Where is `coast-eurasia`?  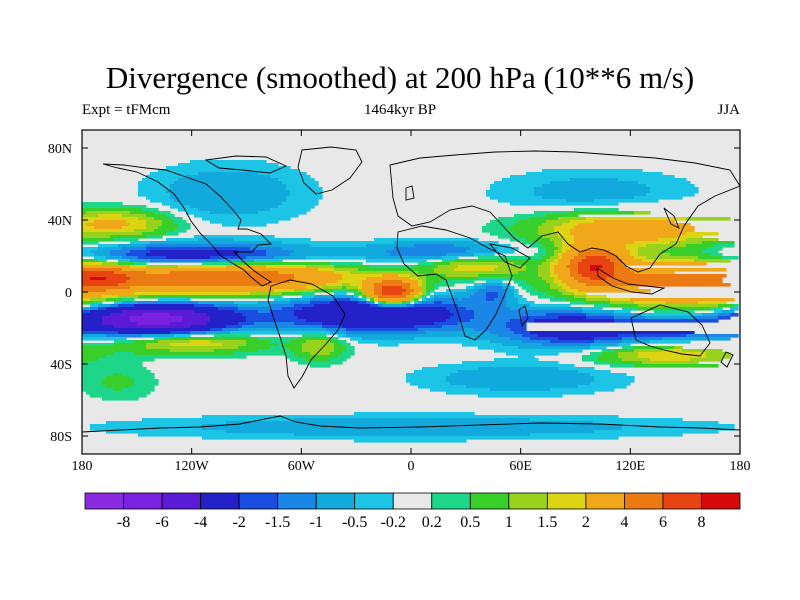 coast-eurasia is located at coordinates (564, 211).